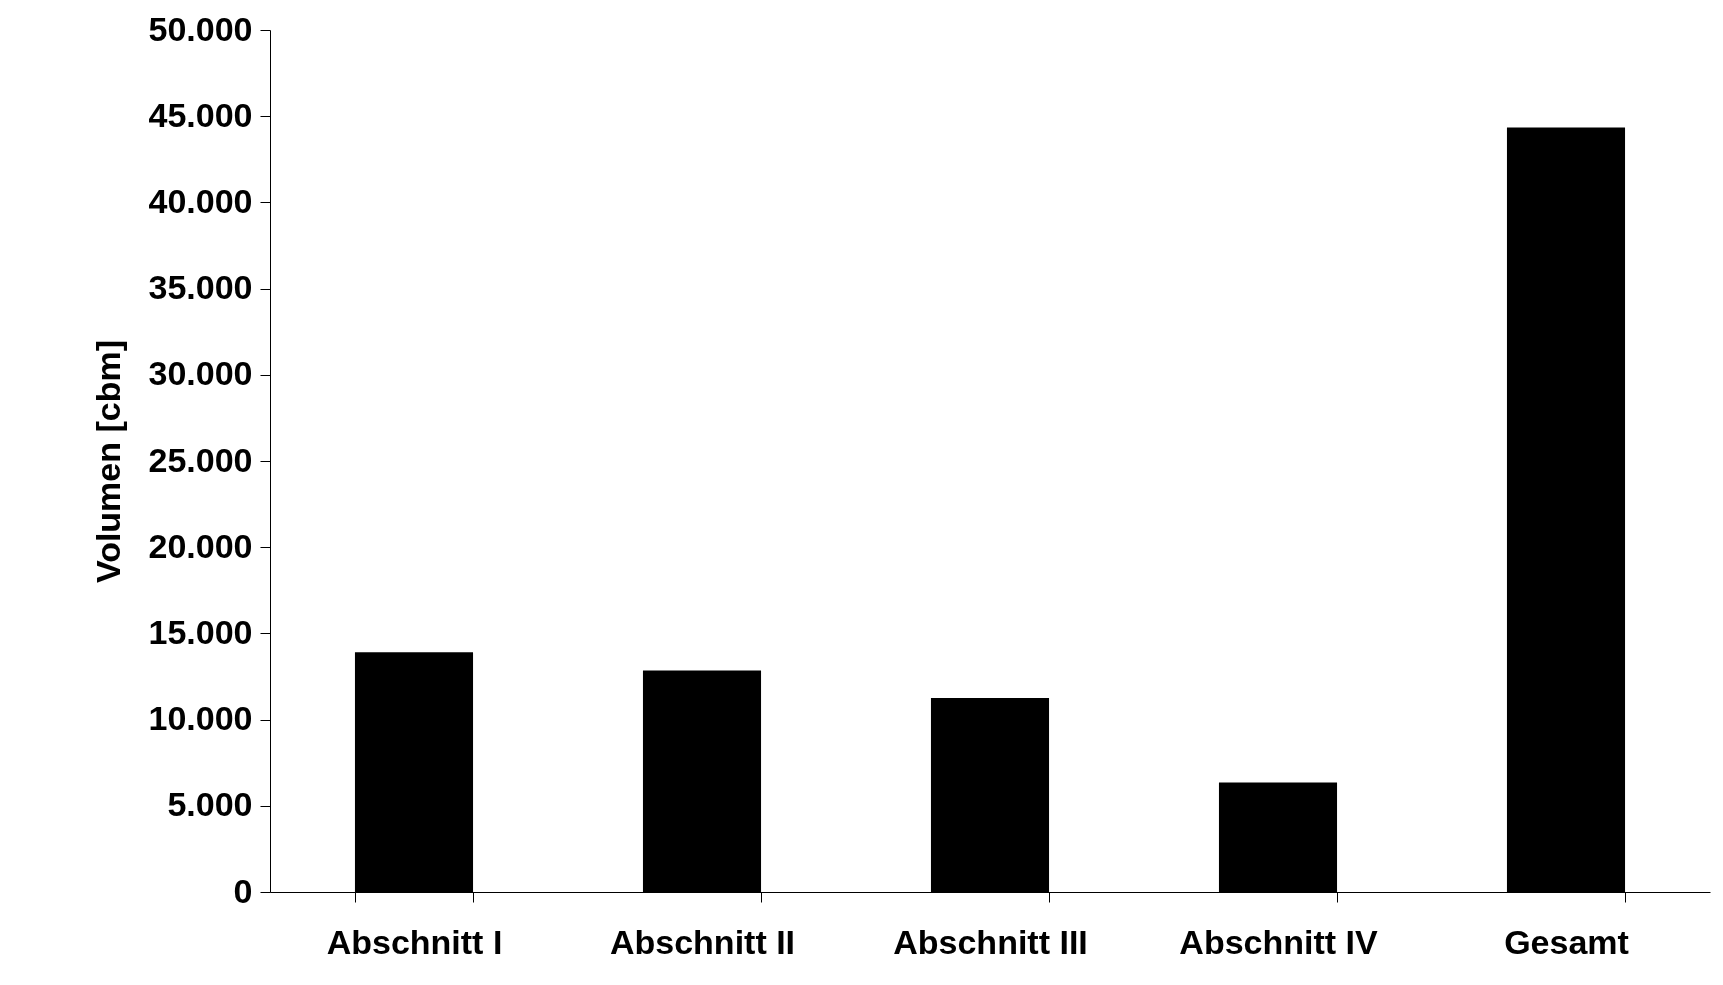 The image size is (1723, 985). Describe the element at coordinates (990, 941) in the screenshot. I see `x-tick-label: Abschnitt III` at that location.